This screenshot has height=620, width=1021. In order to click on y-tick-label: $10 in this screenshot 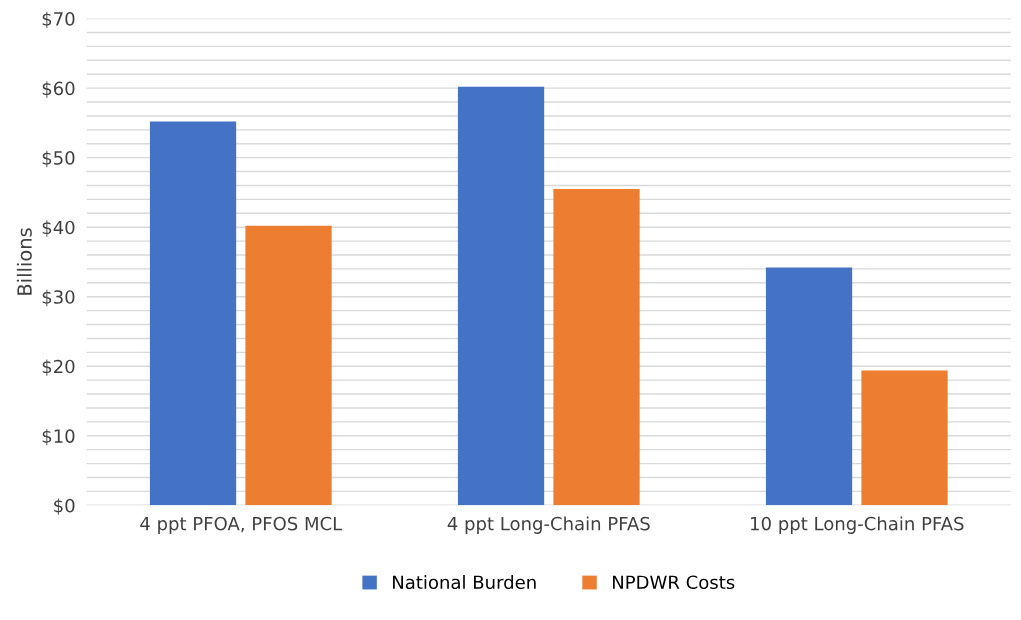, I will do `click(58, 437)`.